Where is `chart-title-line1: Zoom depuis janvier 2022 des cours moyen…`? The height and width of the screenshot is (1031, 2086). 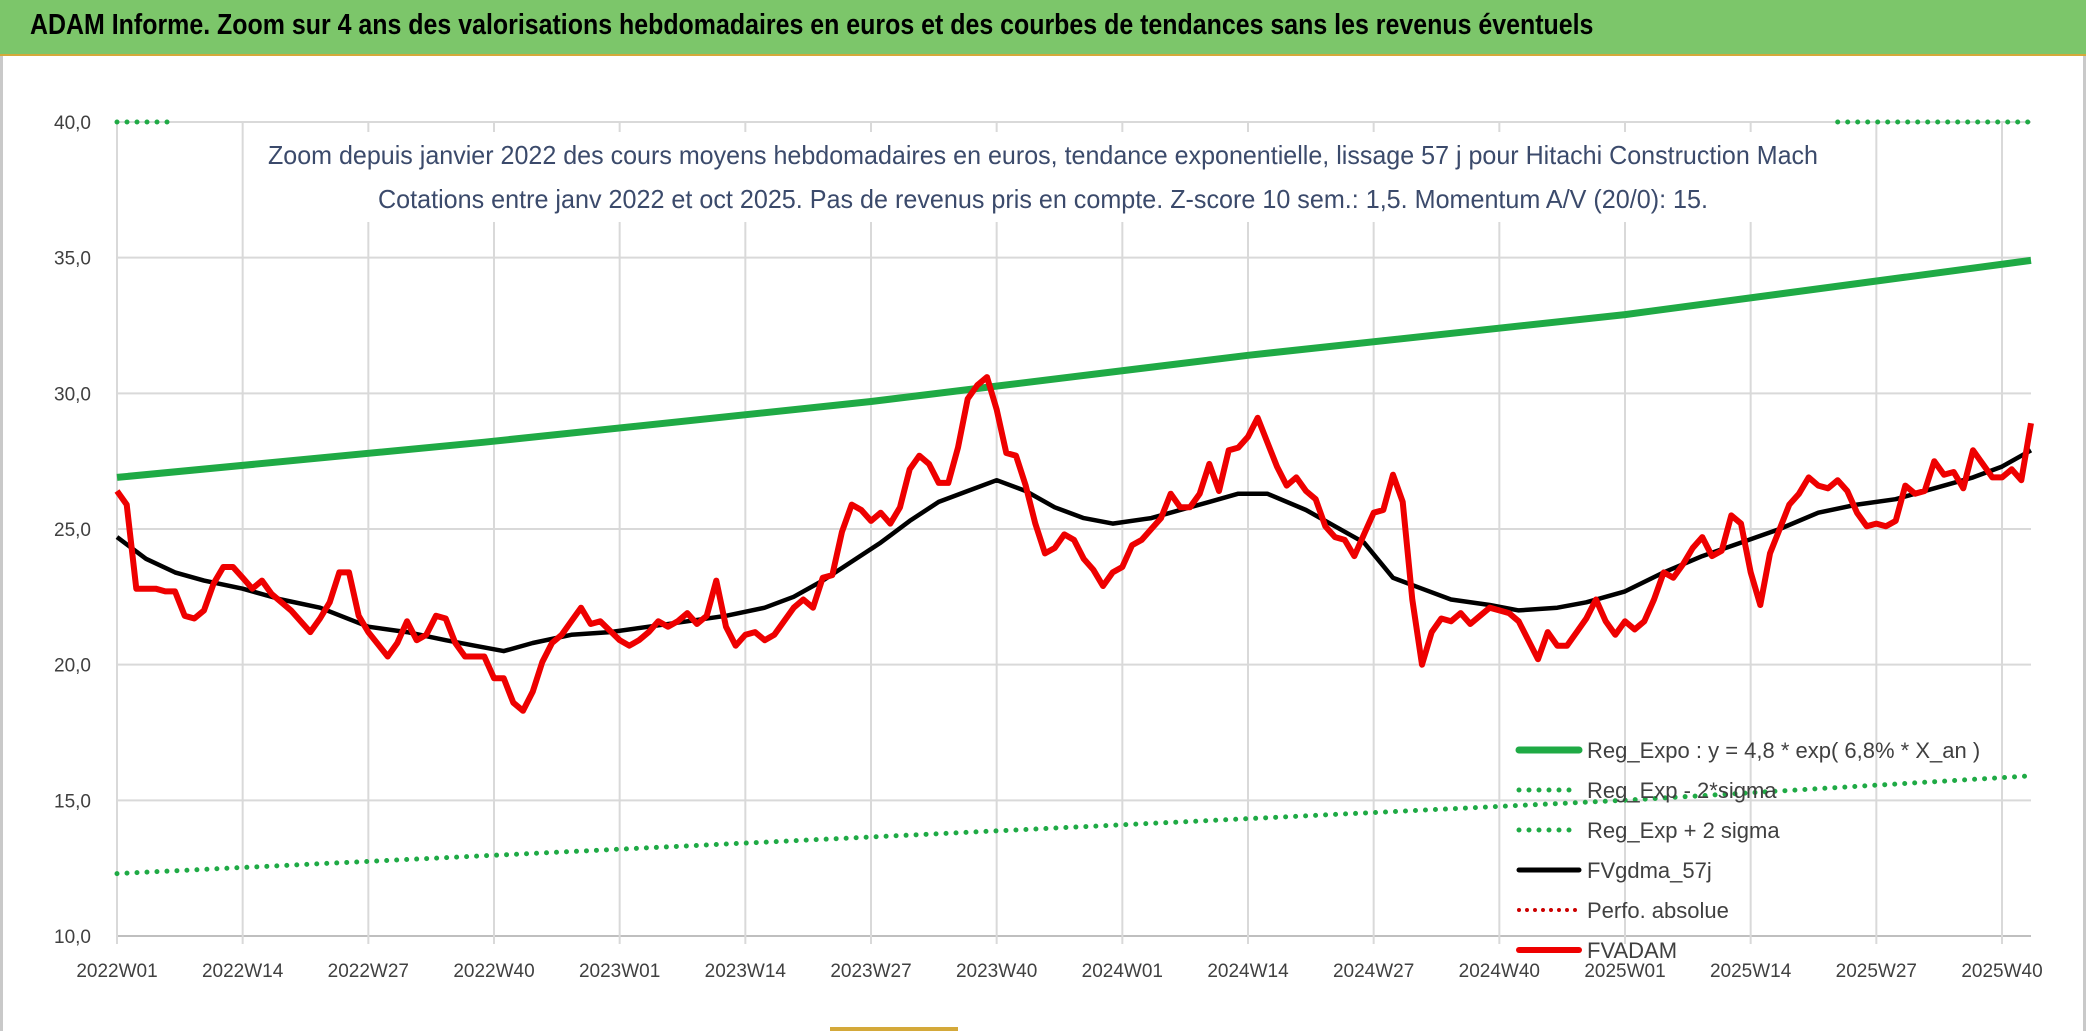 chart-title-line1: Zoom depuis janvier 2022 des cours moyen… is located at coordinates (1043, 155).